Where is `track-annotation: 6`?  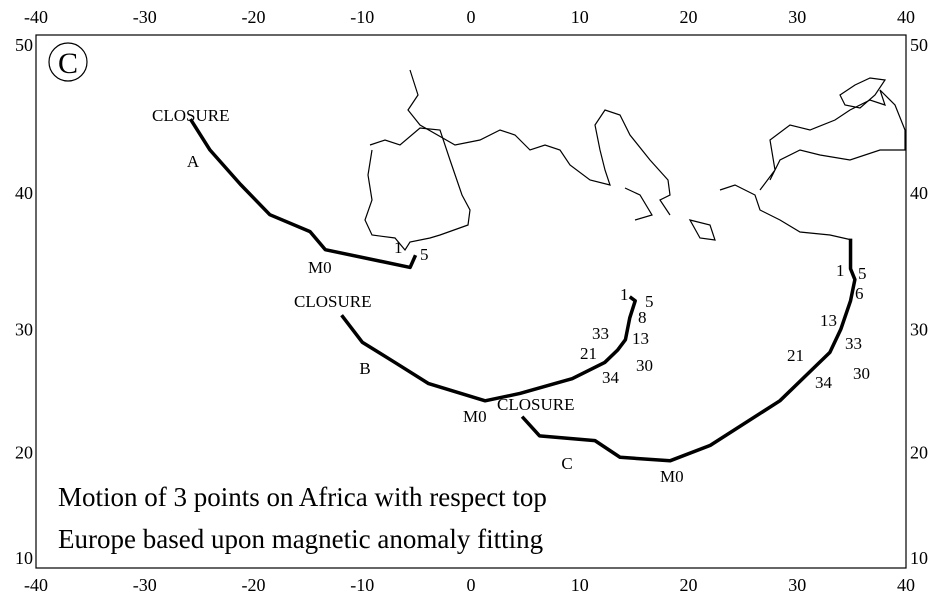
track-annotation: 6 is located at coordinates (859, 293).